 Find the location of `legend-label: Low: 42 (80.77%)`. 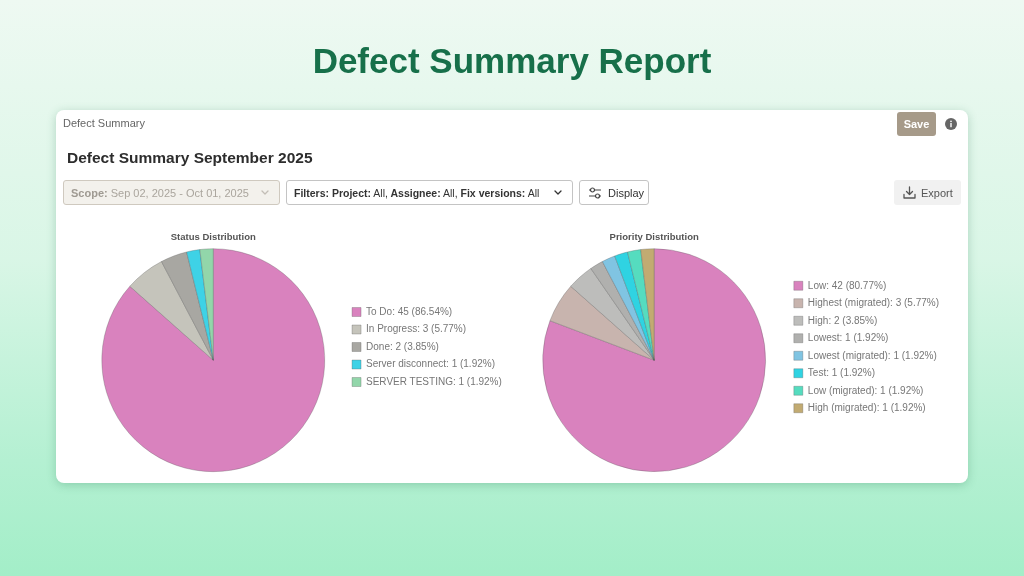

legend-label: Low: 42 (80.77%) is located at coordinates (847, 285).